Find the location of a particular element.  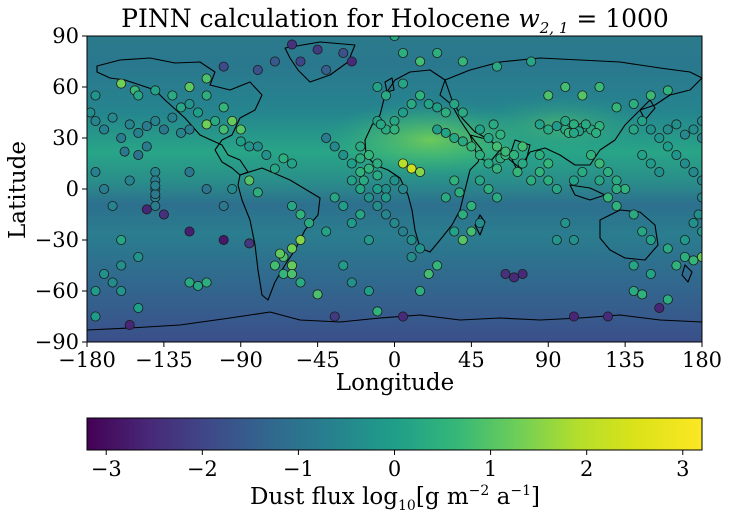

y-tick-label: −60 is located at coordinates (57, 291).